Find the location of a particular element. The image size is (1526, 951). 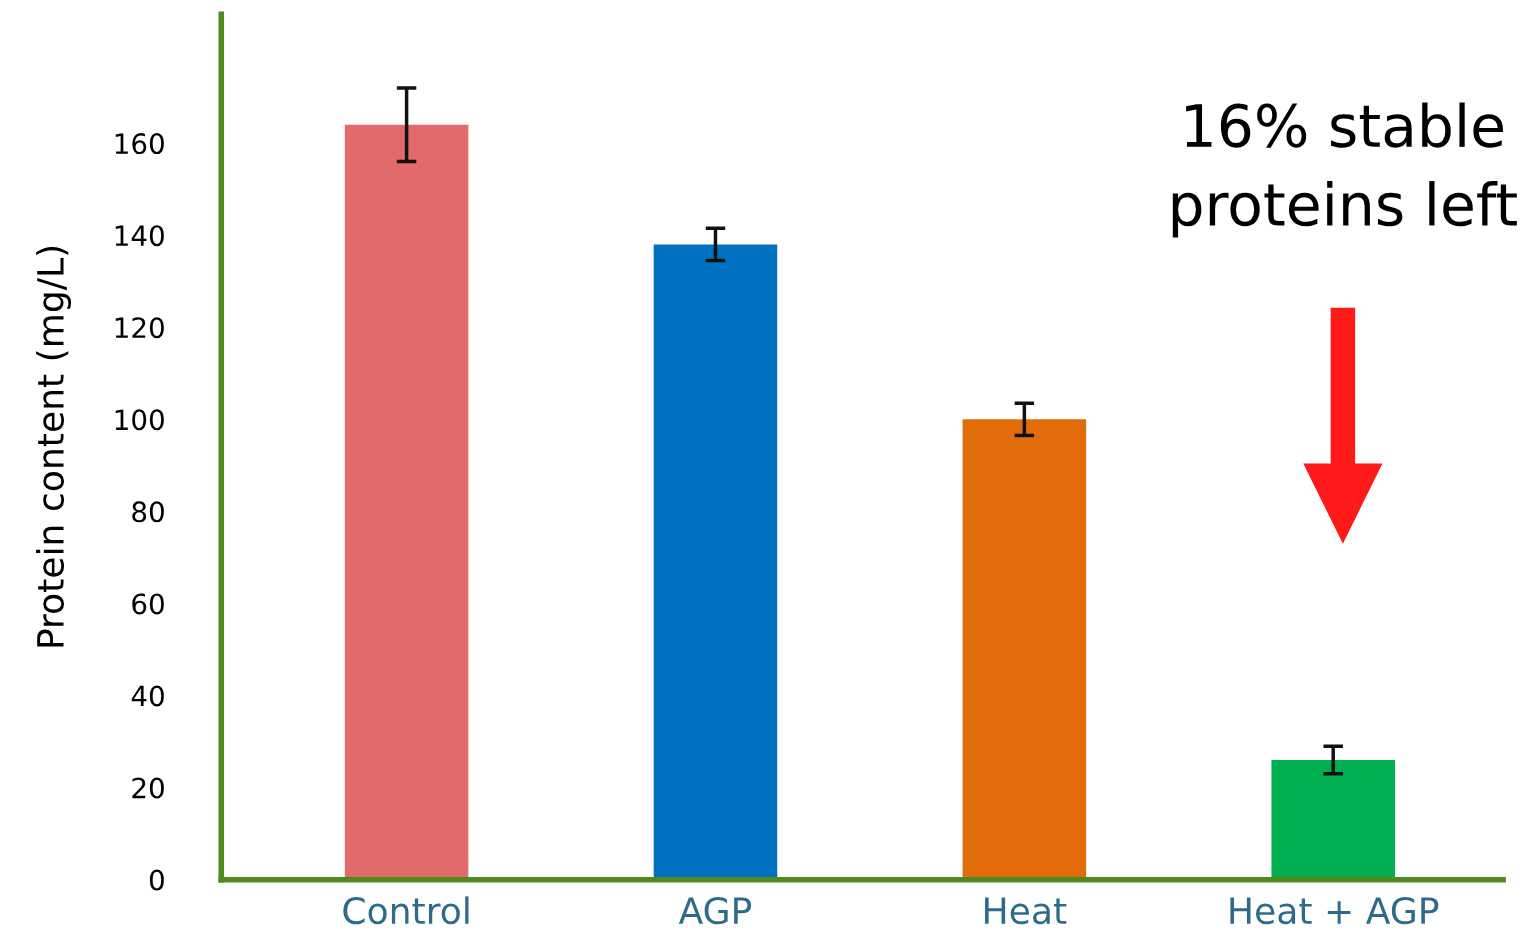

y-tick-label: 60 is located at coordinates (148, 604).